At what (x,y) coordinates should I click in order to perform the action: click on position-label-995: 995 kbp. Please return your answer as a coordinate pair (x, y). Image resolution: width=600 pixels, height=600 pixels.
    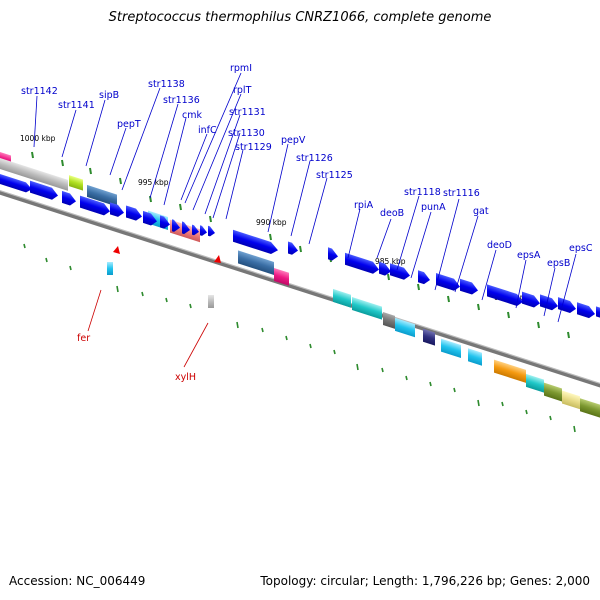
    Looking at the image, I should click on (153, 182).